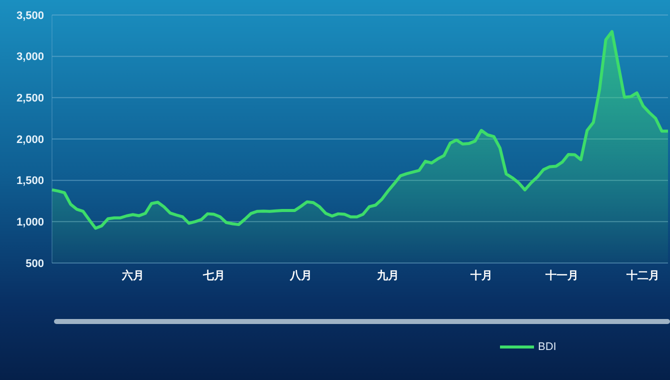 This screenshot has height=380, width=670. Describe the element at coordinates (30, 98) in the screenshot. I see `y-tick-label: 2,500` at that location.